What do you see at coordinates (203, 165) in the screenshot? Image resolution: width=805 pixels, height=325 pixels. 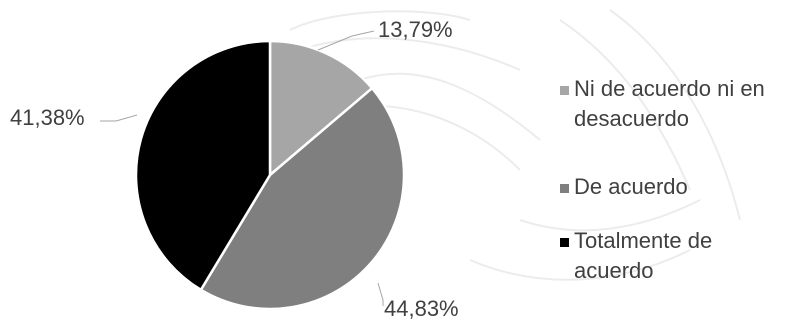 I see `pie-slice-totalmente-de-acuerdo` at bounding box center [203, 165].